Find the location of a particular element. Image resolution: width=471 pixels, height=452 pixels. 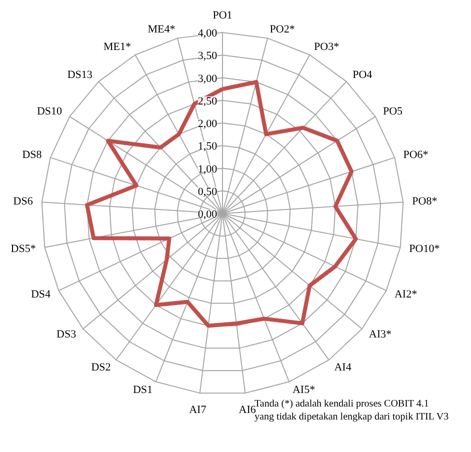

spoke-label: DS8 is located at coordinates (32, 154).